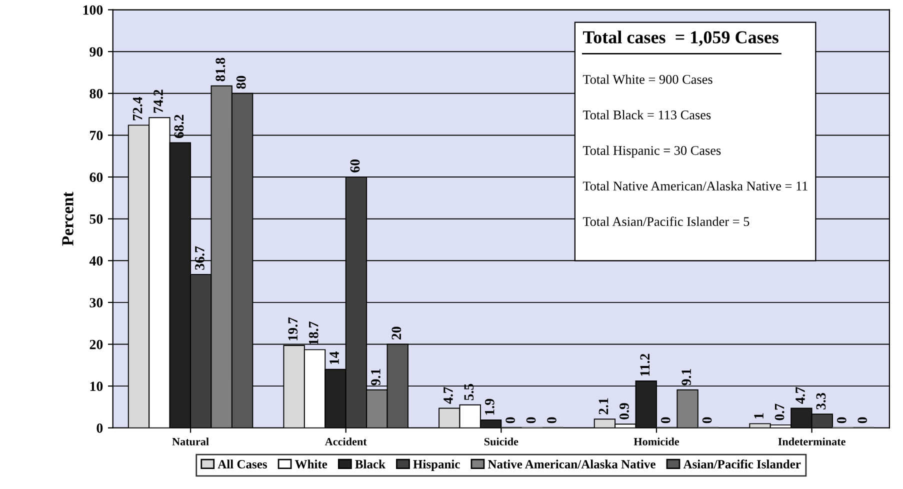  What do you see at coordinates (96, 177) in the screenshot?
I see `y-tick-label: 60` at bounding box center [96, 177].